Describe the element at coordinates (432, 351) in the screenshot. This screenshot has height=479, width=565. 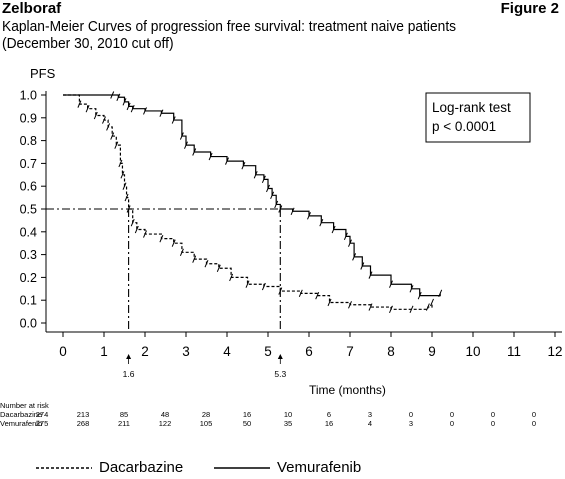
I see `x-tick-label: 9` at that location.